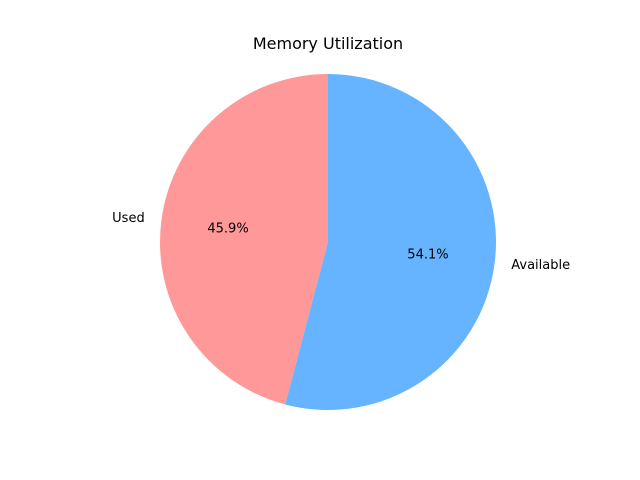 The image size is (640, 480). I want to click on chart-title: Memory Utilization, so click(328, 43).